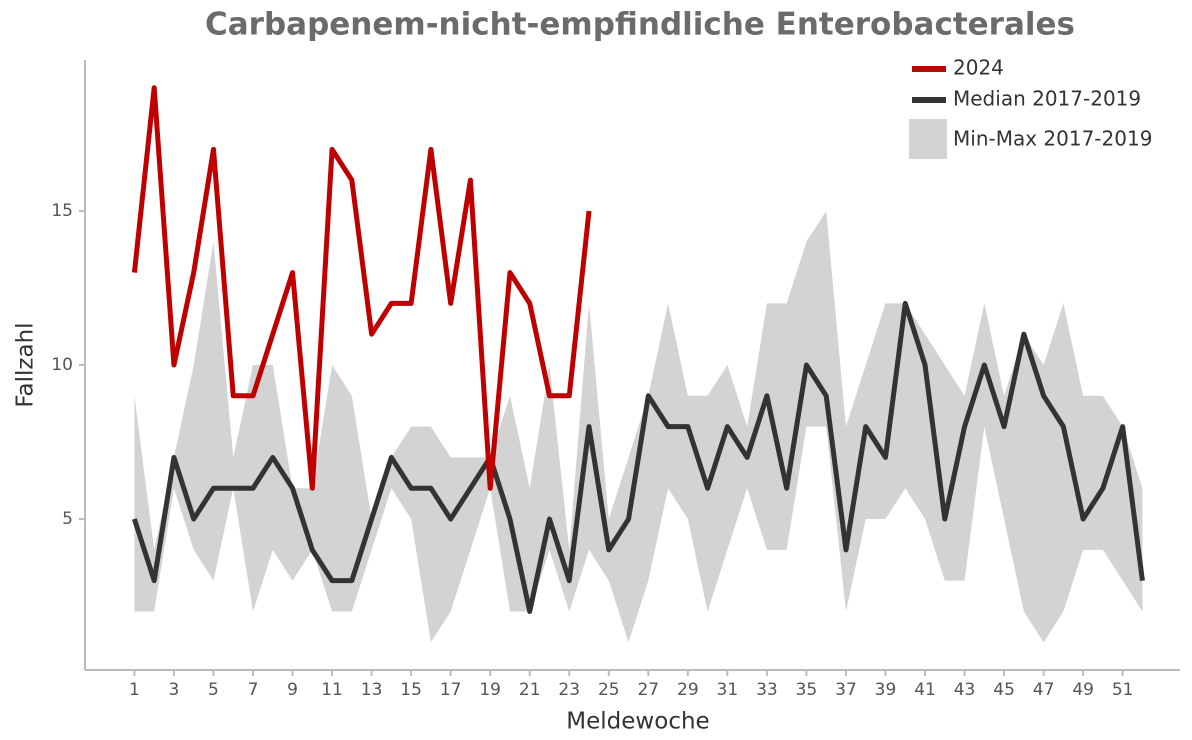  Describe the element at coordinates (451, 690) in the screenshot. I see `x-tick-label: 17` at that location.